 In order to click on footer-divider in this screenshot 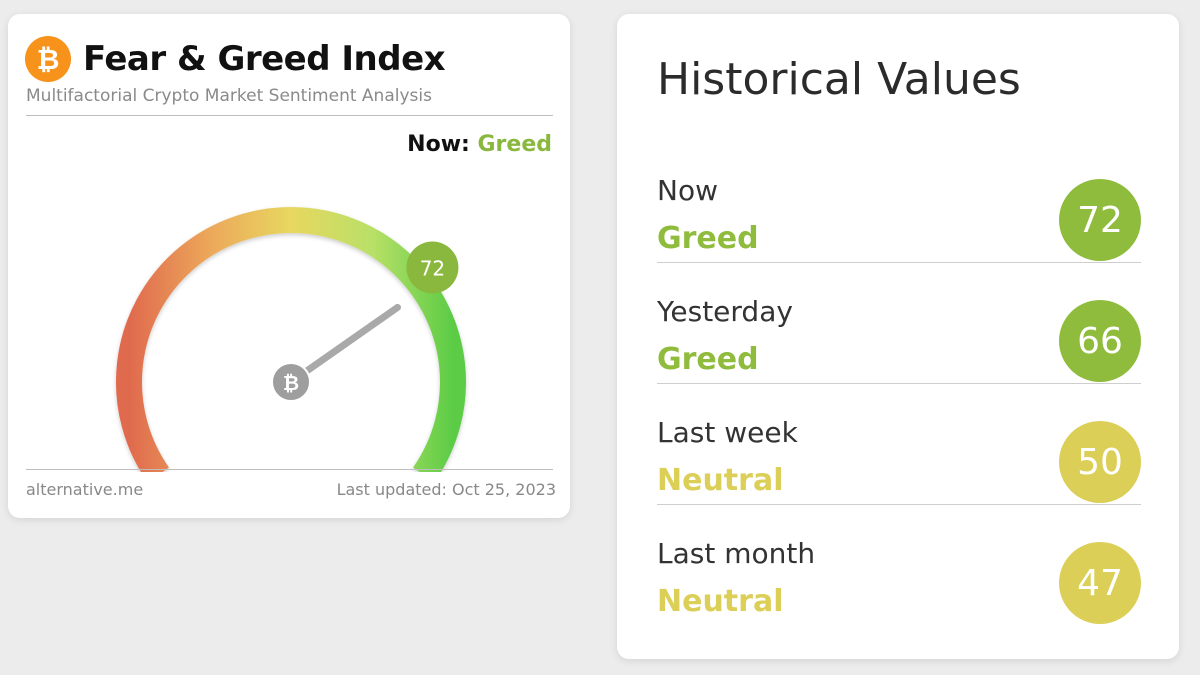, I will do `click(289, 469)`.